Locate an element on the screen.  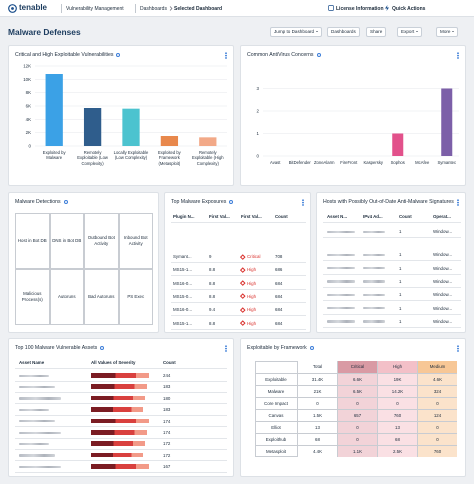
logo-icon is located at coordinates (12, 8).